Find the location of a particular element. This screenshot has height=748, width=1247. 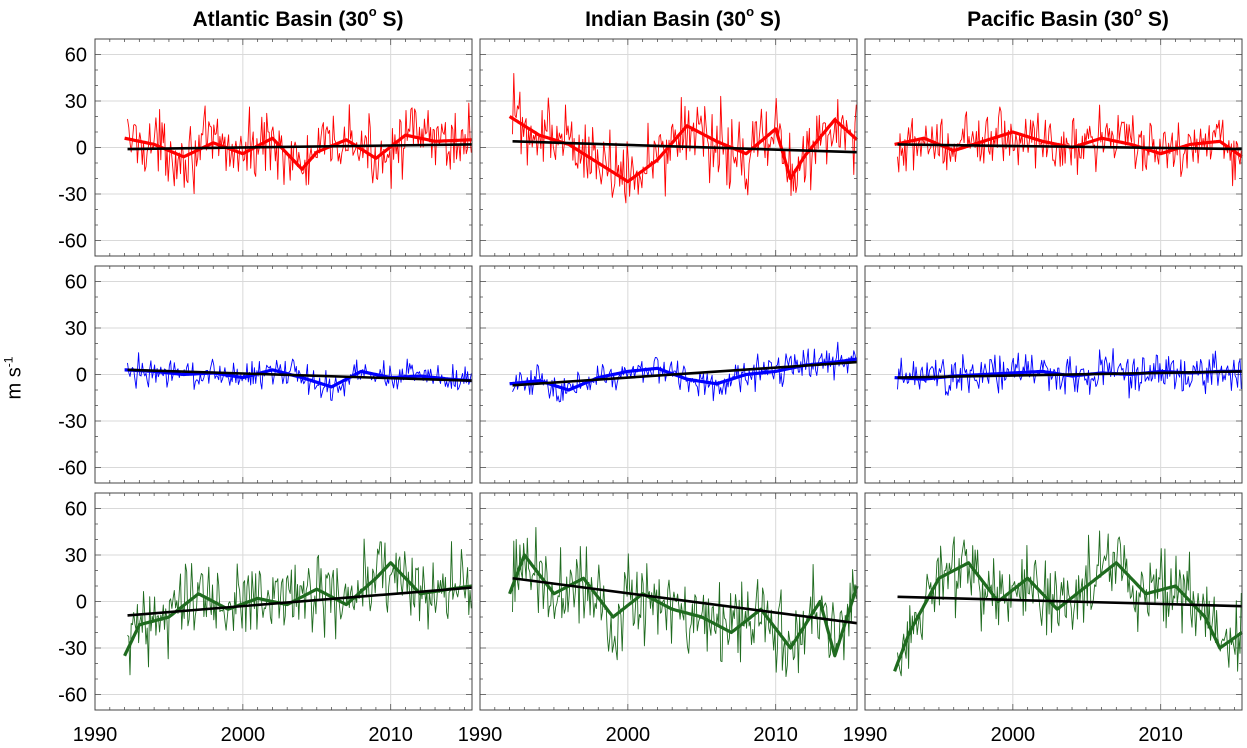

panel-2-pacific-frame is located at coordinates (1053, 374).